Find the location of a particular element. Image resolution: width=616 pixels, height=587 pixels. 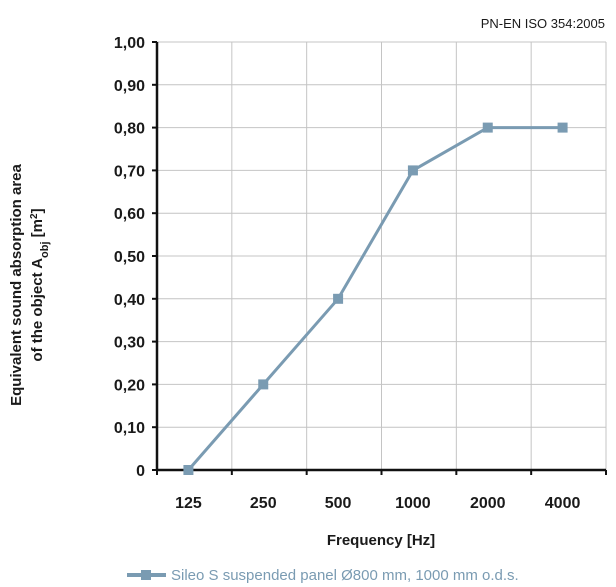

x-tick-labels: 125 250 500 1000 2000 4000 is located at coordinates (377, 503).